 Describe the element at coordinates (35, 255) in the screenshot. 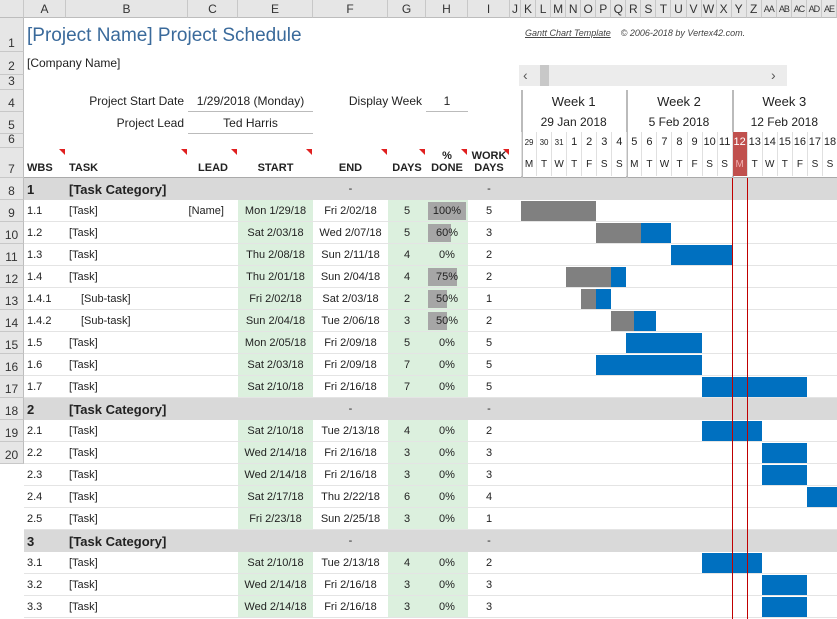

I see `wbs-cell: 1.3` at that location.